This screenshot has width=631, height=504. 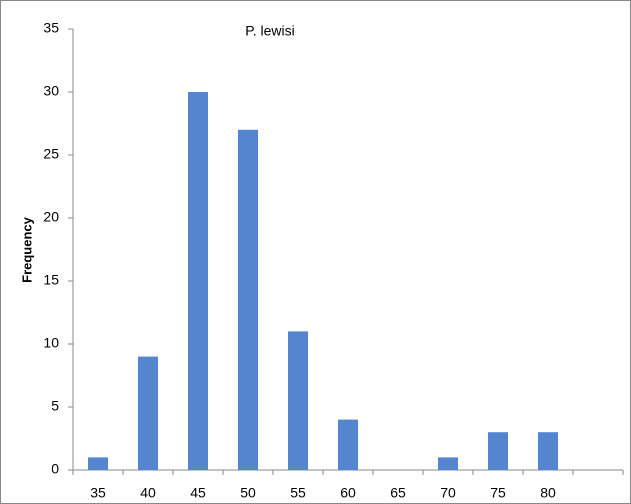 What do you see at coordinates (51, 280) in the screenshot?
I see `y-tick-label: 15` at bounding box center [51, 280].